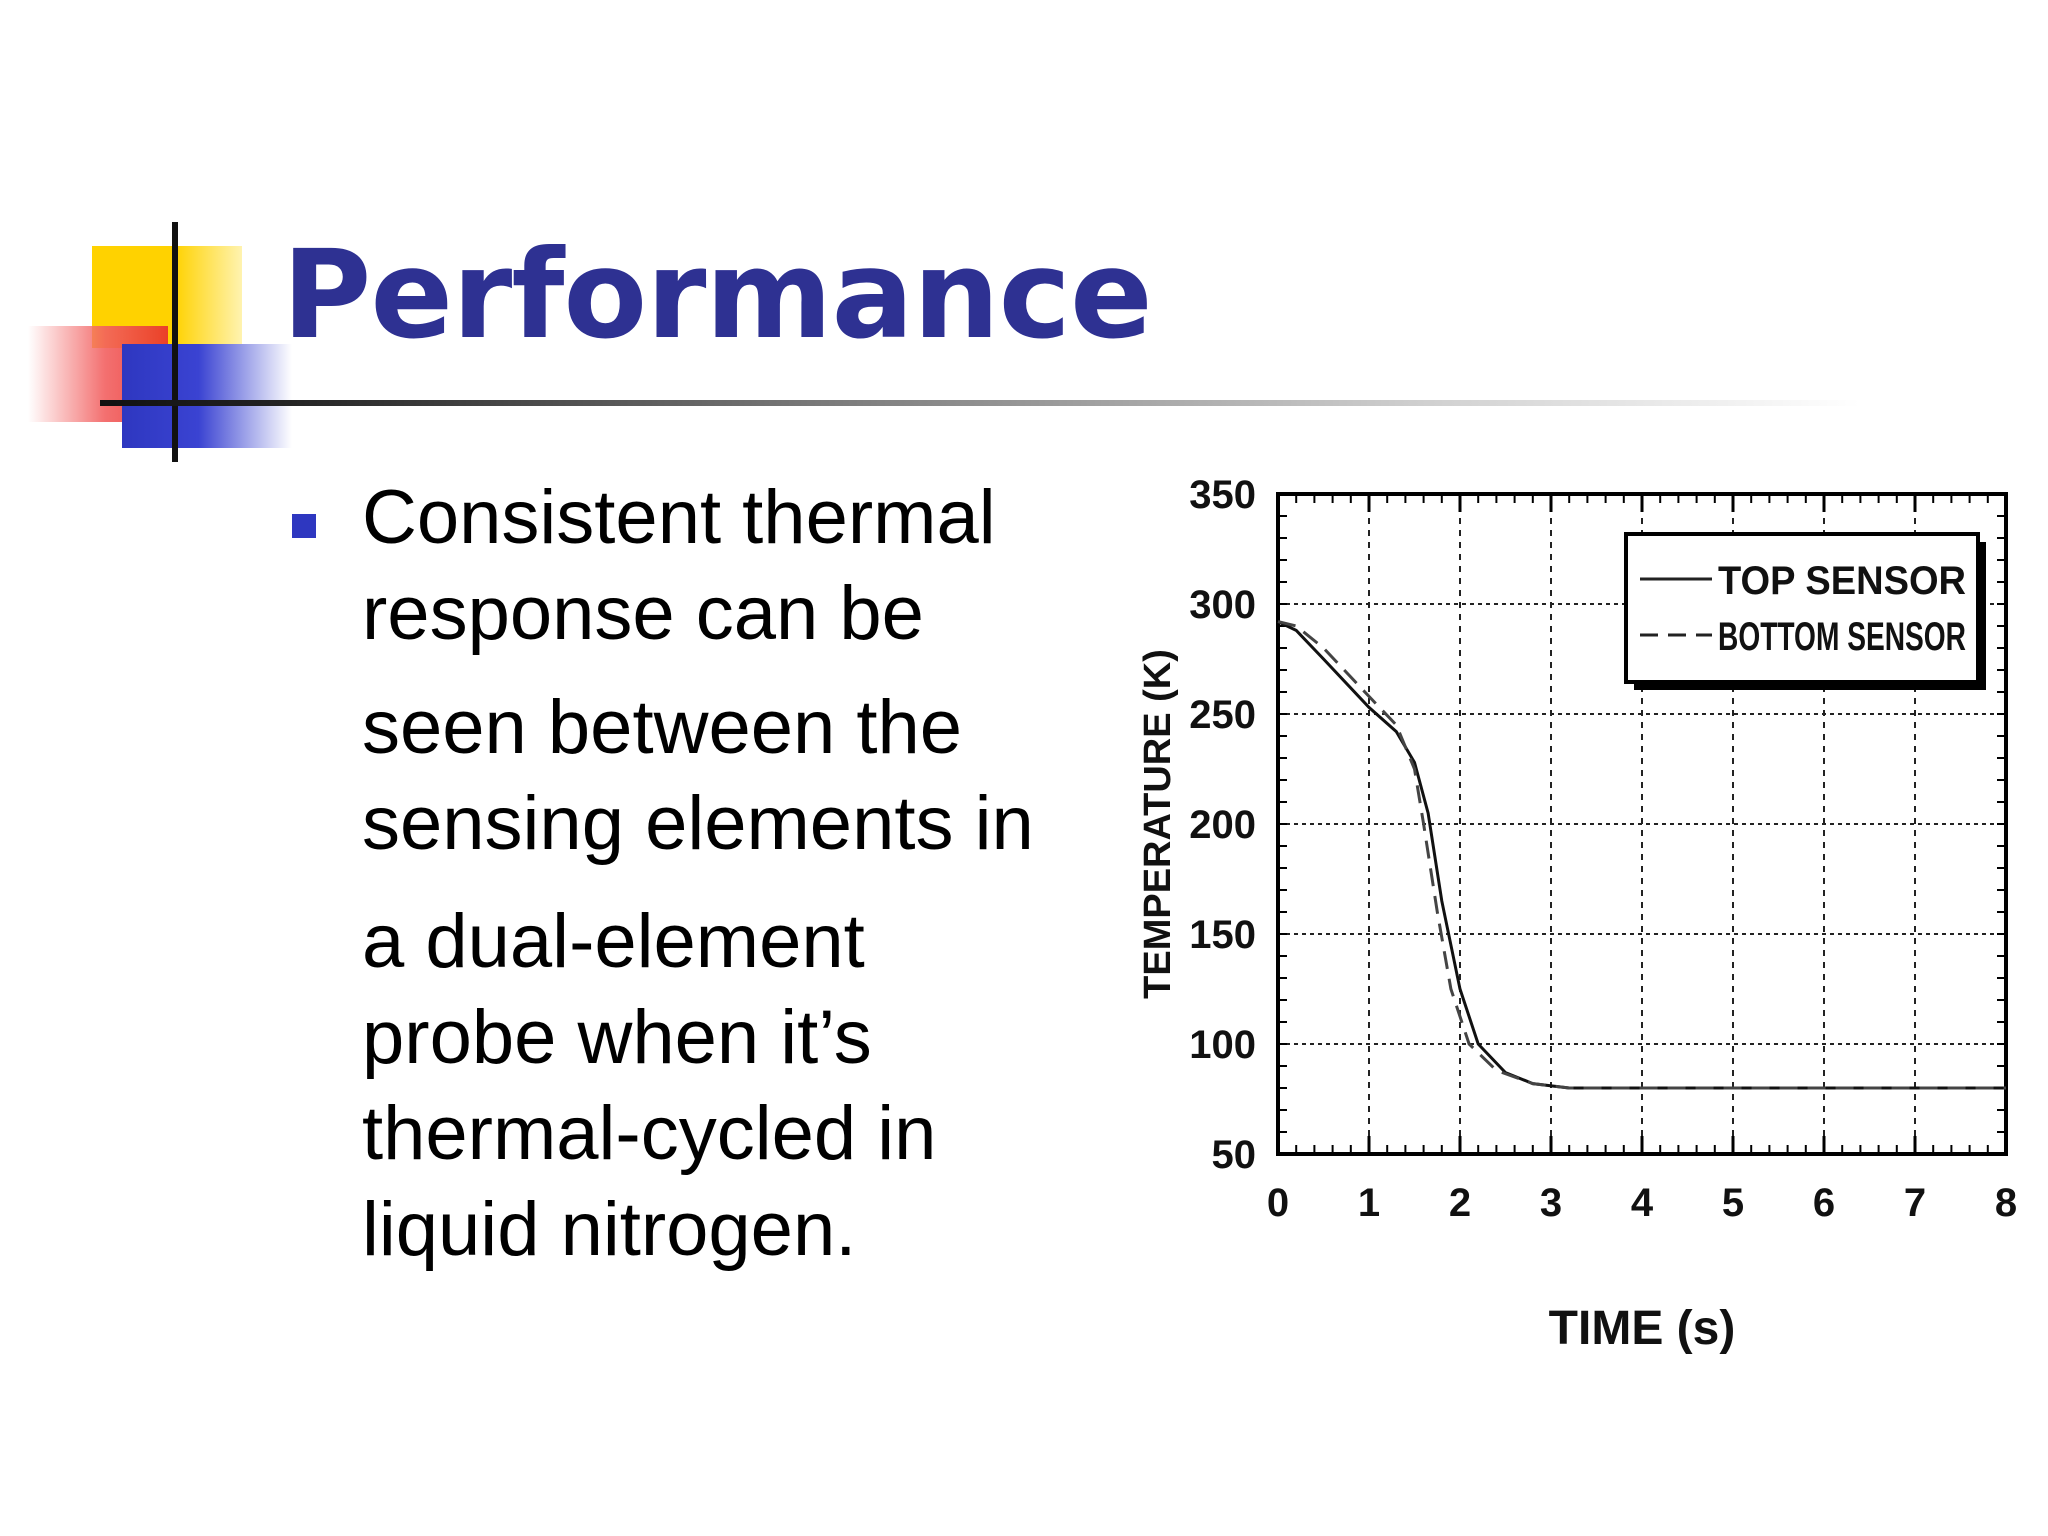 The width and height of the screenshot is (2048, 1536). I want to click on bullet-text-line: thermal-cycled in, so click(649, 1133).